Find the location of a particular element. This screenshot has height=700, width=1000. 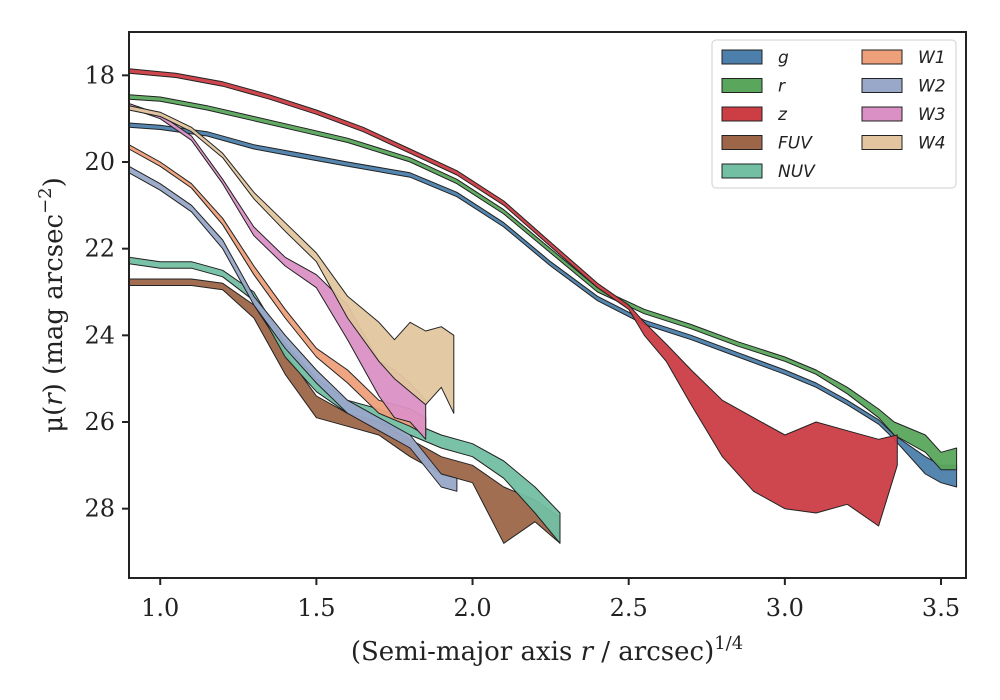

series-band-w4 is located at coordinates (291, 259).